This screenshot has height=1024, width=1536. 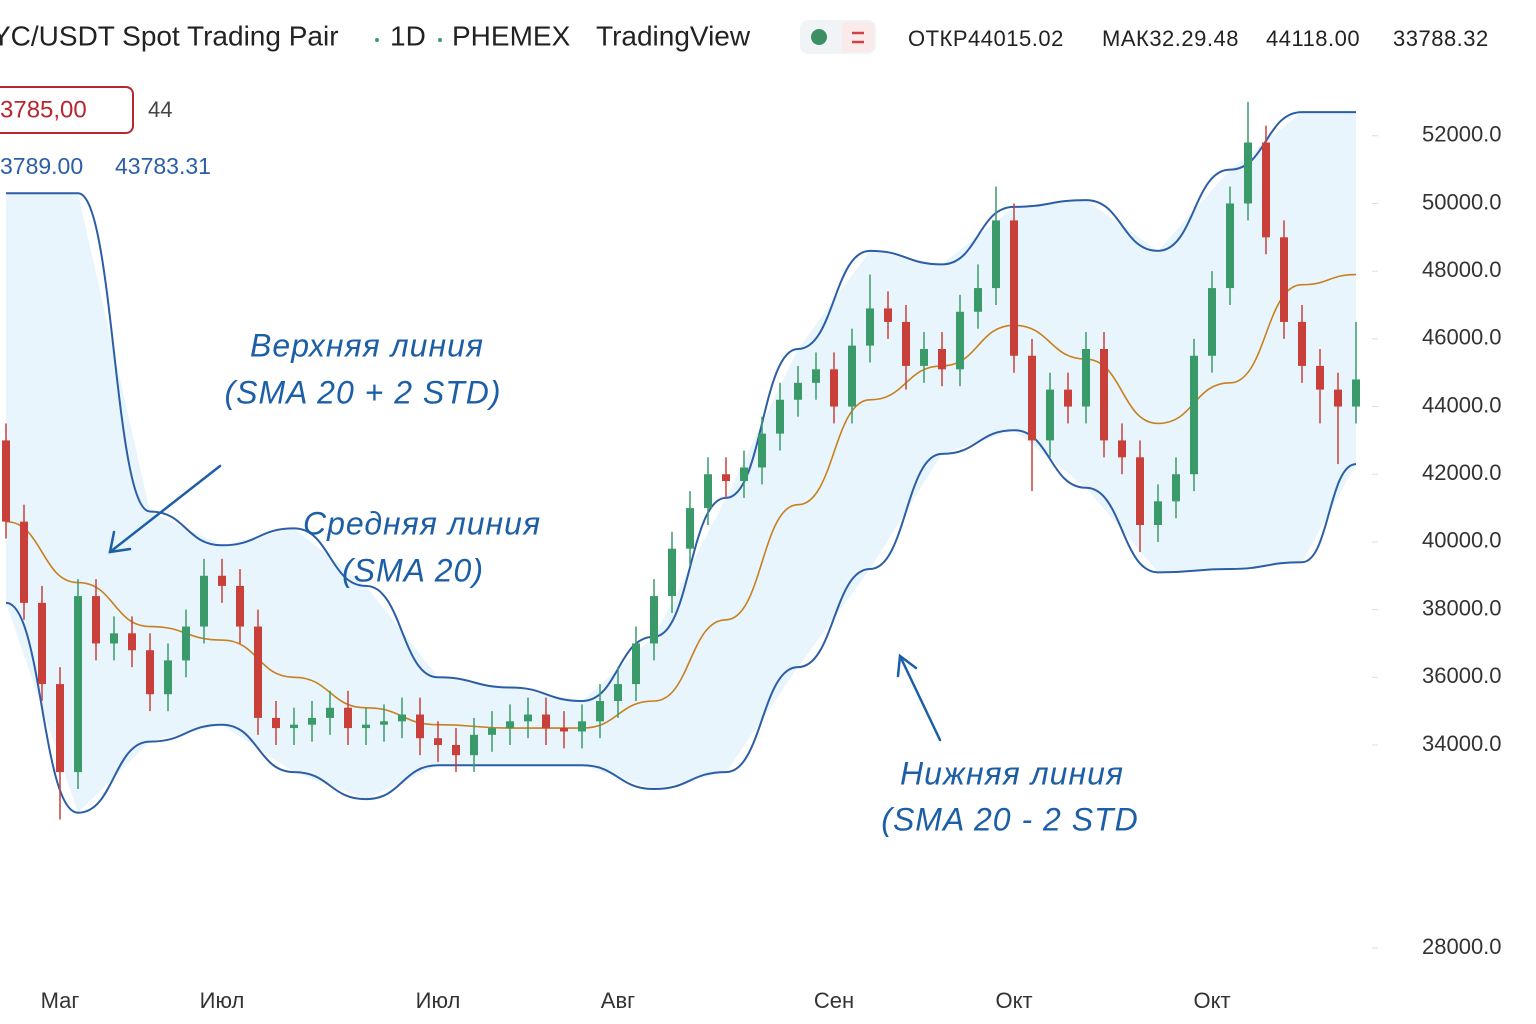 What do you see at coordinates (408, 35) in the screenshot?
I see `interval: 1D` at bounding box center [408, 35].